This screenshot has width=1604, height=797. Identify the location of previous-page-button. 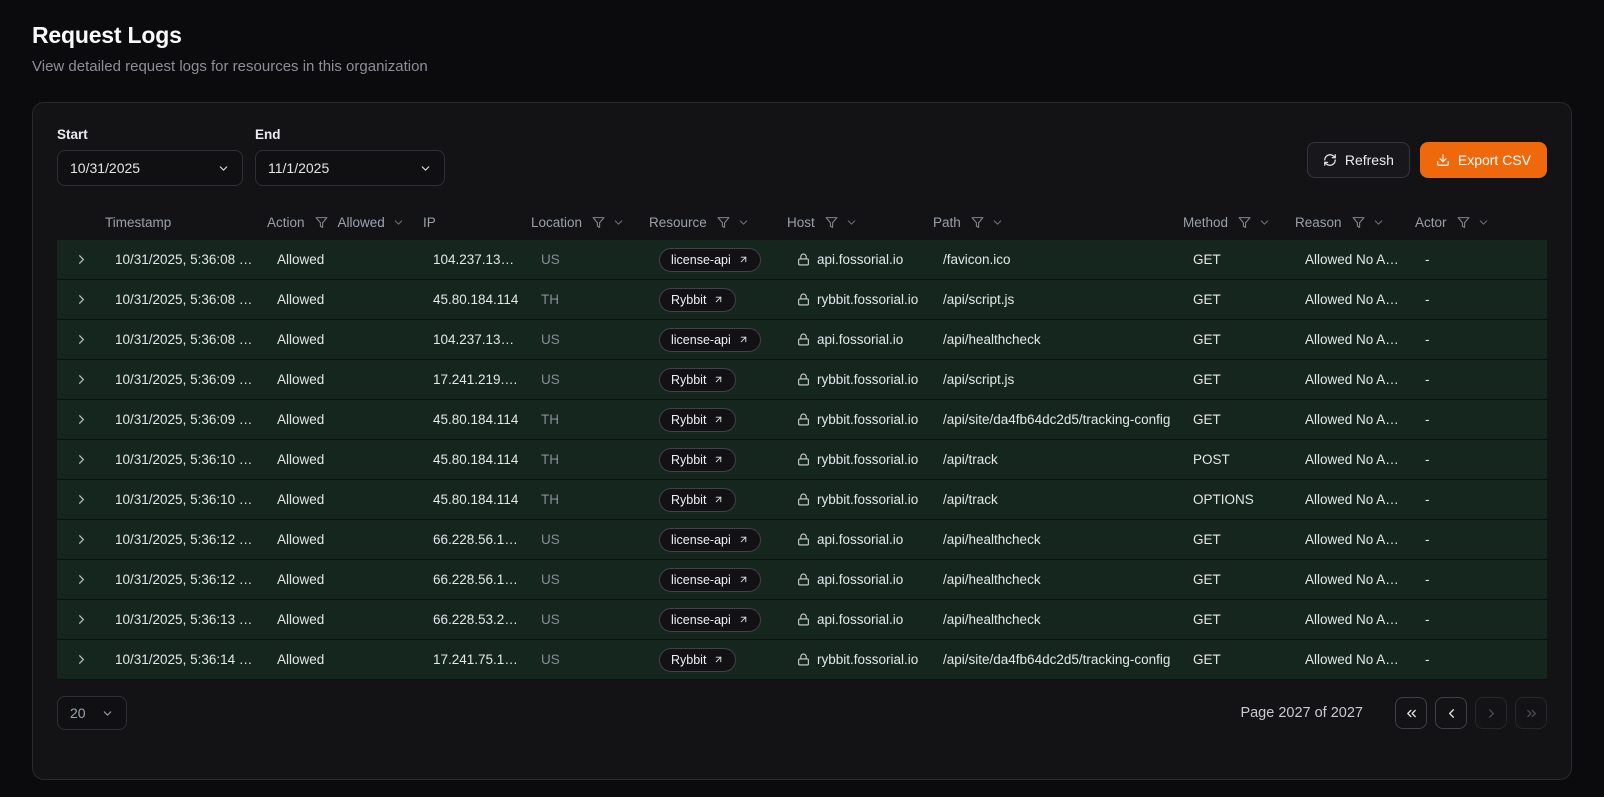
(1451, 713).